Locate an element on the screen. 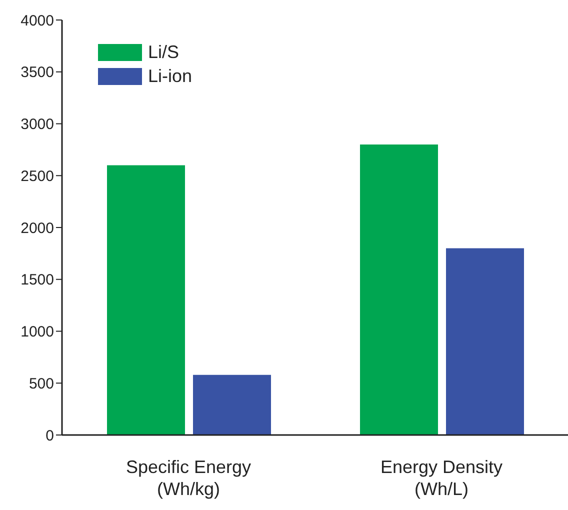 Image resolution: width=568 pixels, height=510 pixels. x-tick-label: Specific Energy (Wh/kg) is located at coordinates (189, 478).